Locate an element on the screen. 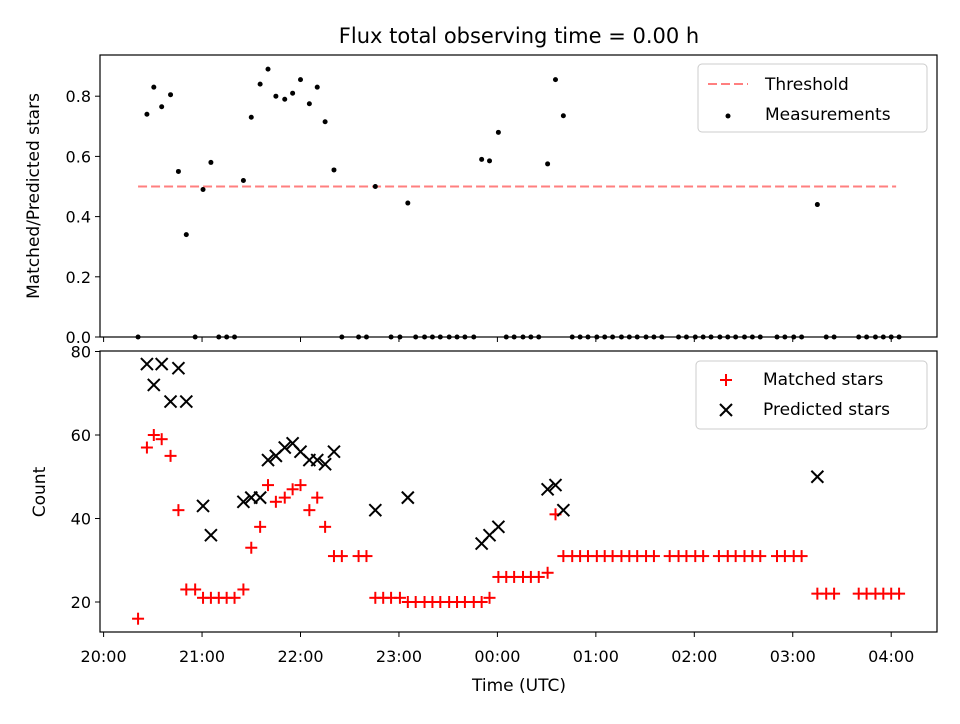  count-x-tick-label: 22:00 is located at coordinates (300, 656).